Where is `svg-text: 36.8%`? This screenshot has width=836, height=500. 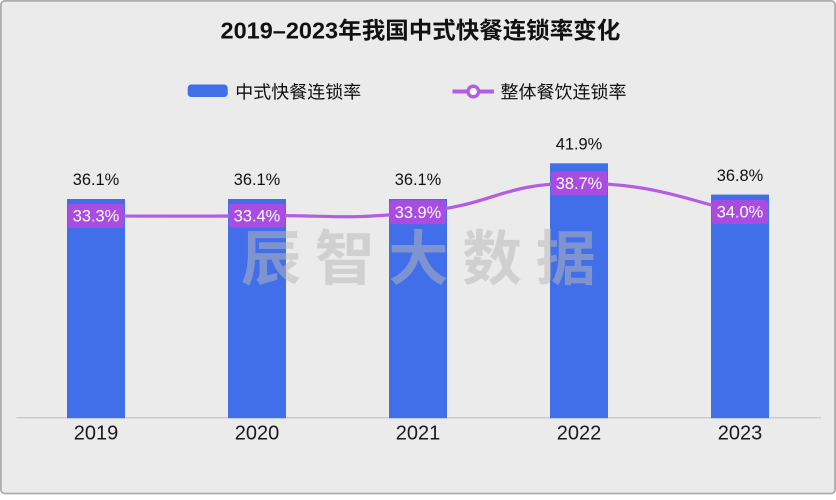 svg-text: 36.8% is located at coordinates (740, 176).